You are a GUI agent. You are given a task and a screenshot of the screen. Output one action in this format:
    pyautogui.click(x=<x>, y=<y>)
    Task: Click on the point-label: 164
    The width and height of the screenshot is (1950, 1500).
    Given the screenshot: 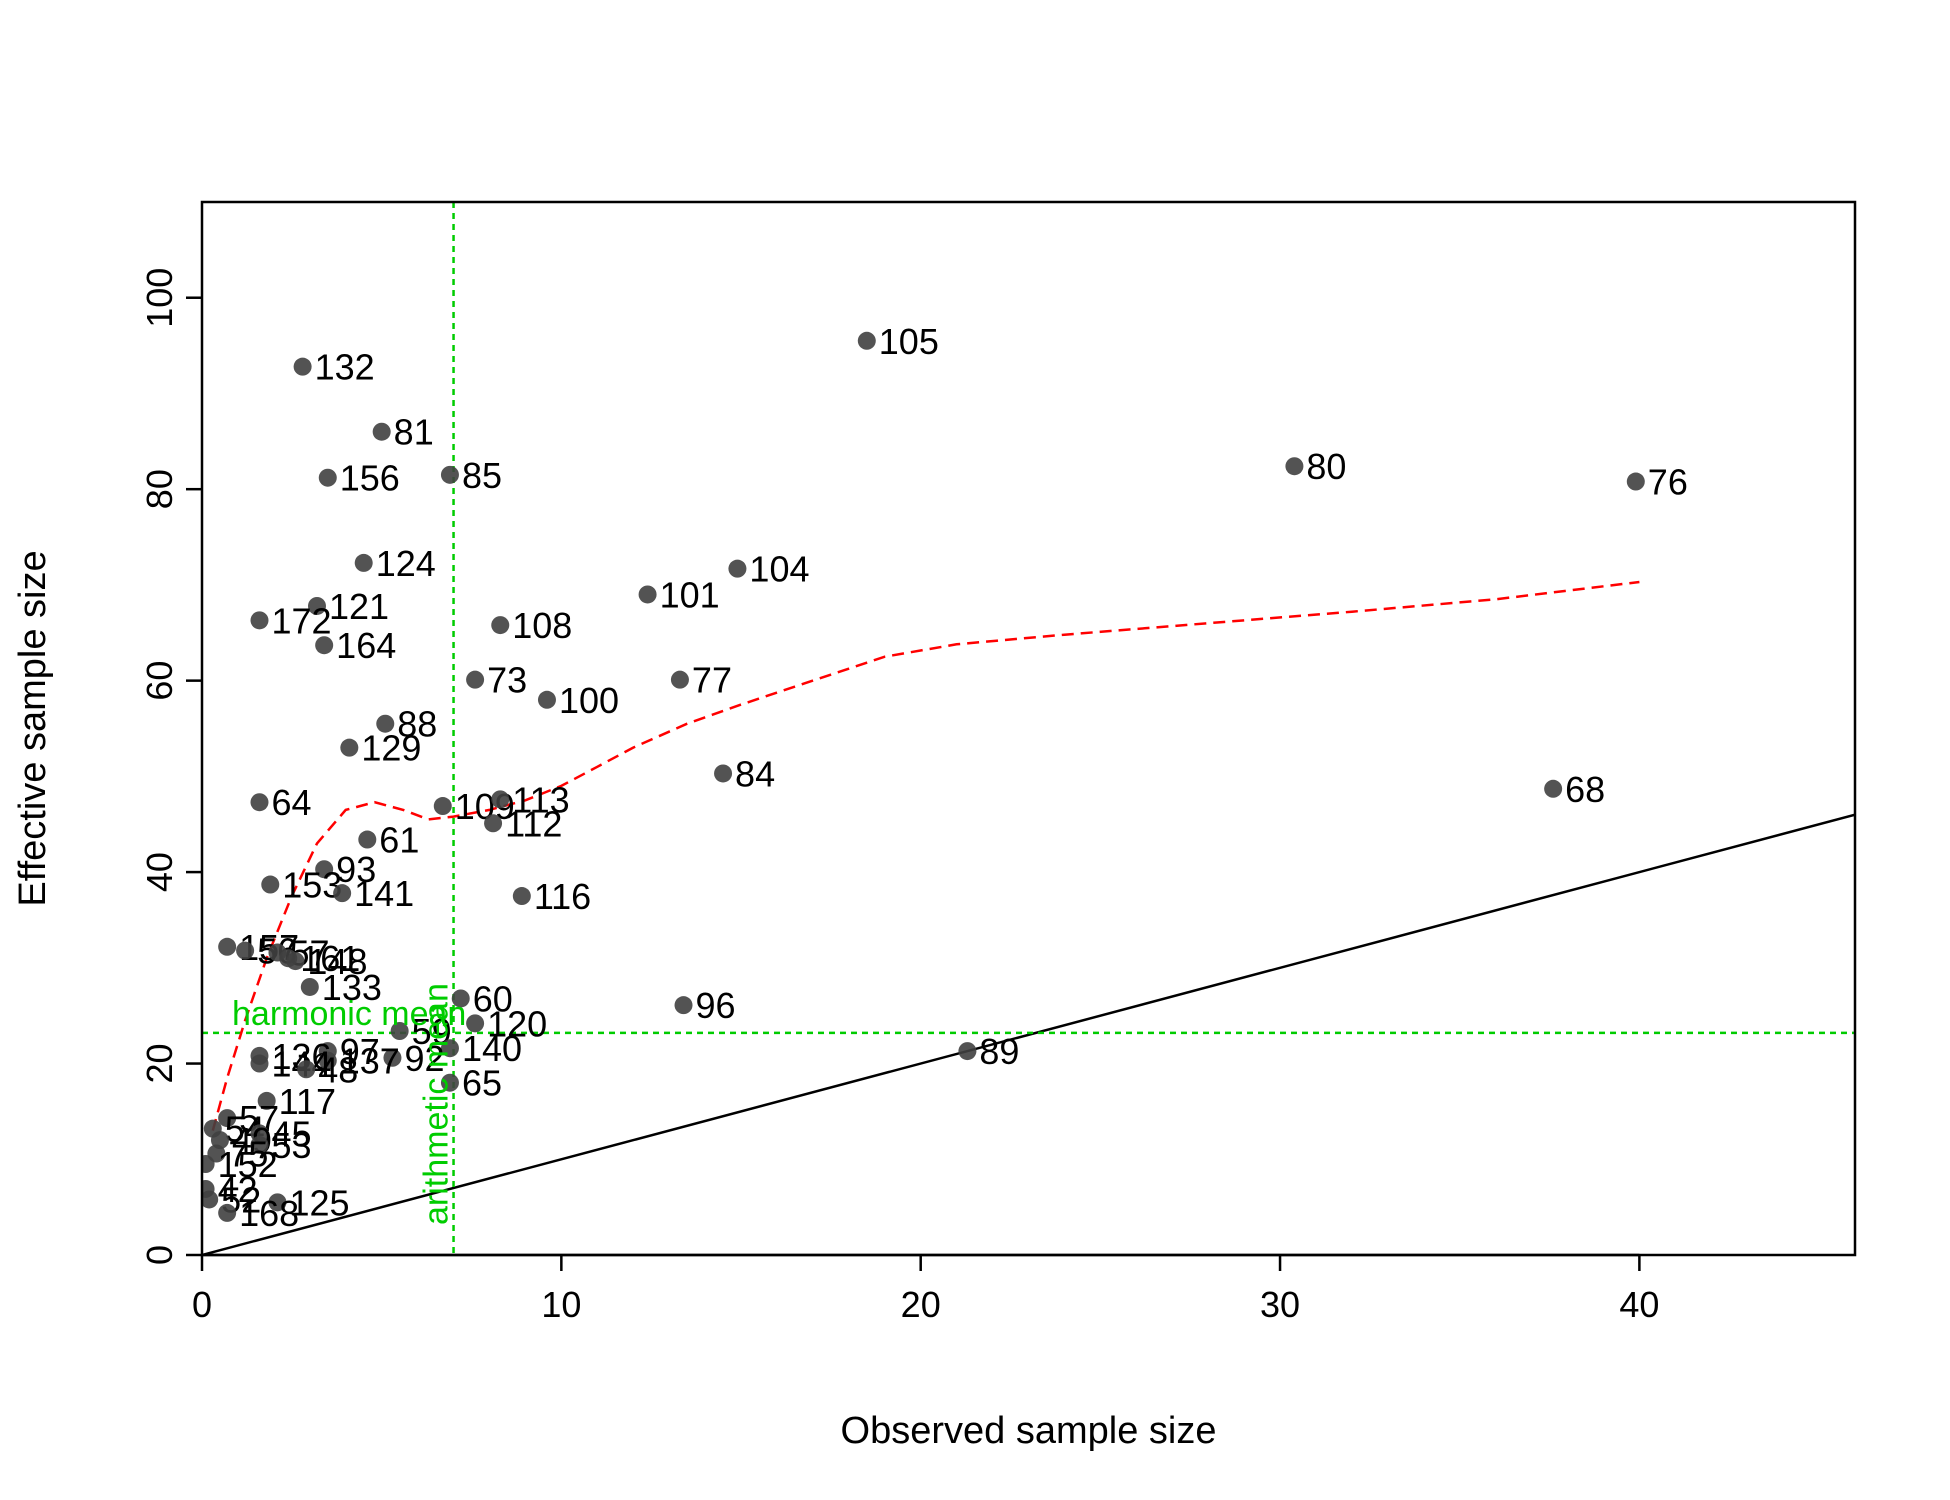 What is the action you would take?
    pyautogui.click(x=366, y=645)
    